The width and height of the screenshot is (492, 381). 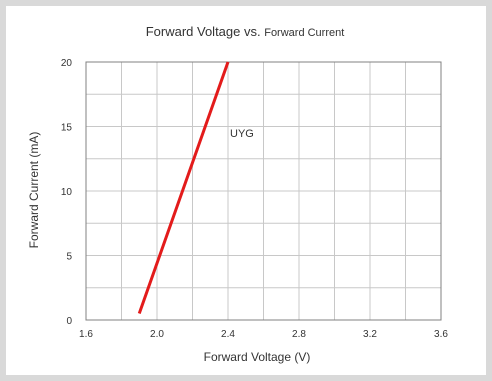 I want to click on x-tick-labels: 1.6 2.0 2.4 2.8 3.2 3.6, so click(x=263, y=334).